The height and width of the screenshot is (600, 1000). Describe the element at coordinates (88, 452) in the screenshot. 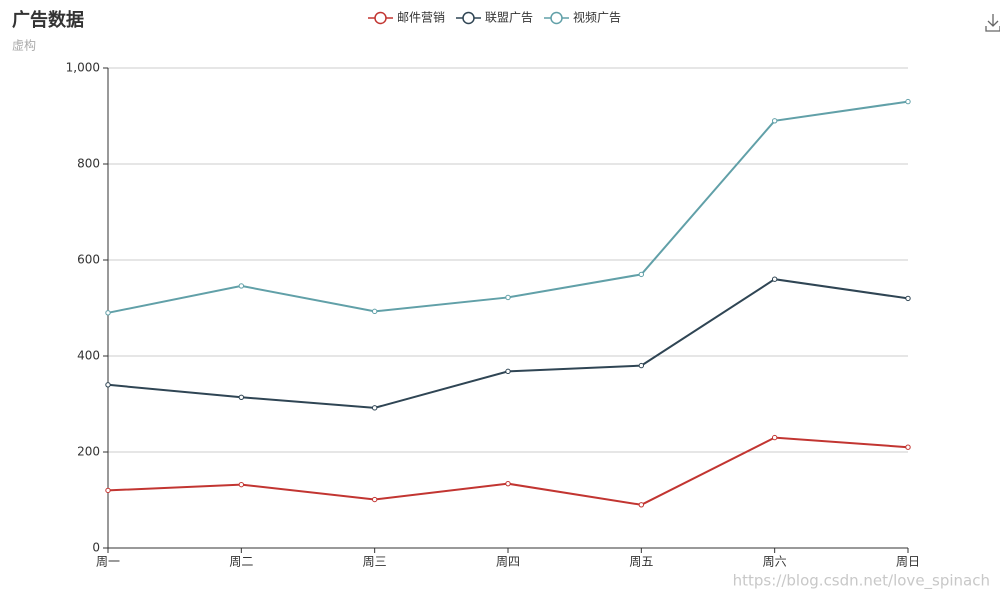

I see `y-tick-label: 200` at that location.